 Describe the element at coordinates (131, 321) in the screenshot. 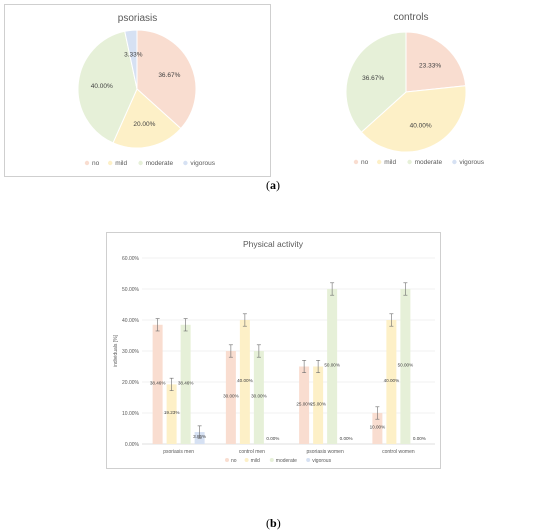

I see `y-tick-label: 40.00%` at that location.